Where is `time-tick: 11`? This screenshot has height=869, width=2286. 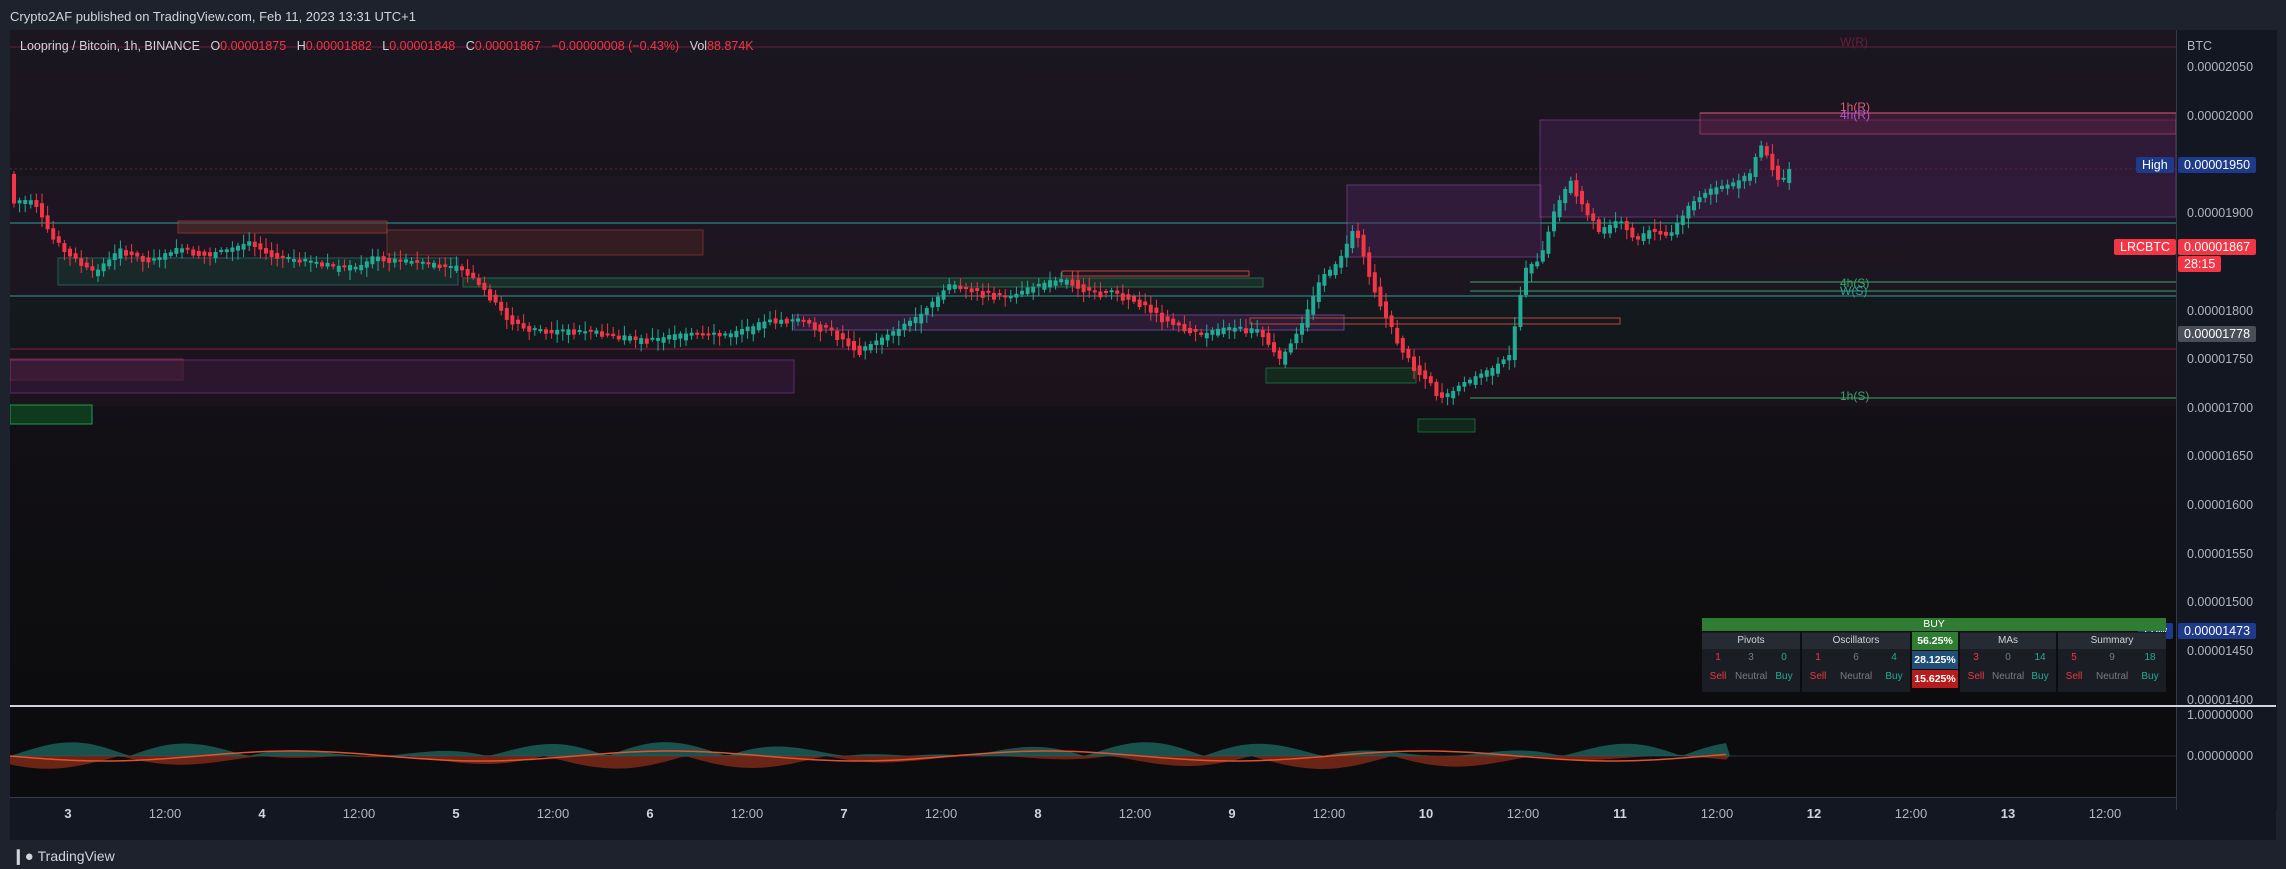 time-tick: 11 is located at coordinates (1620, 813).